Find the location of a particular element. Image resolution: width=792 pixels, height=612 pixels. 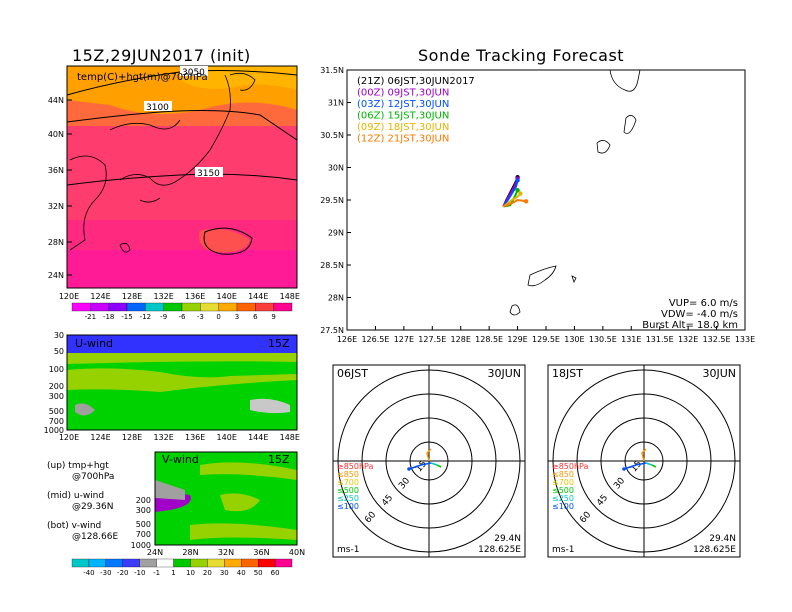

cbar-label: -1 is located at coordinates (156, 573).